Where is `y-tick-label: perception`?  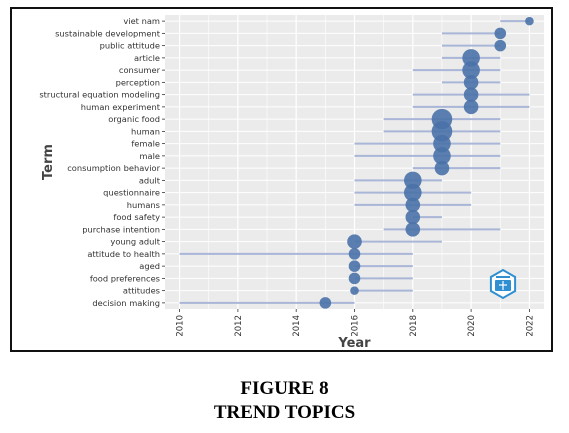
y-tick-label: perception is located at coordinates (138, 82).